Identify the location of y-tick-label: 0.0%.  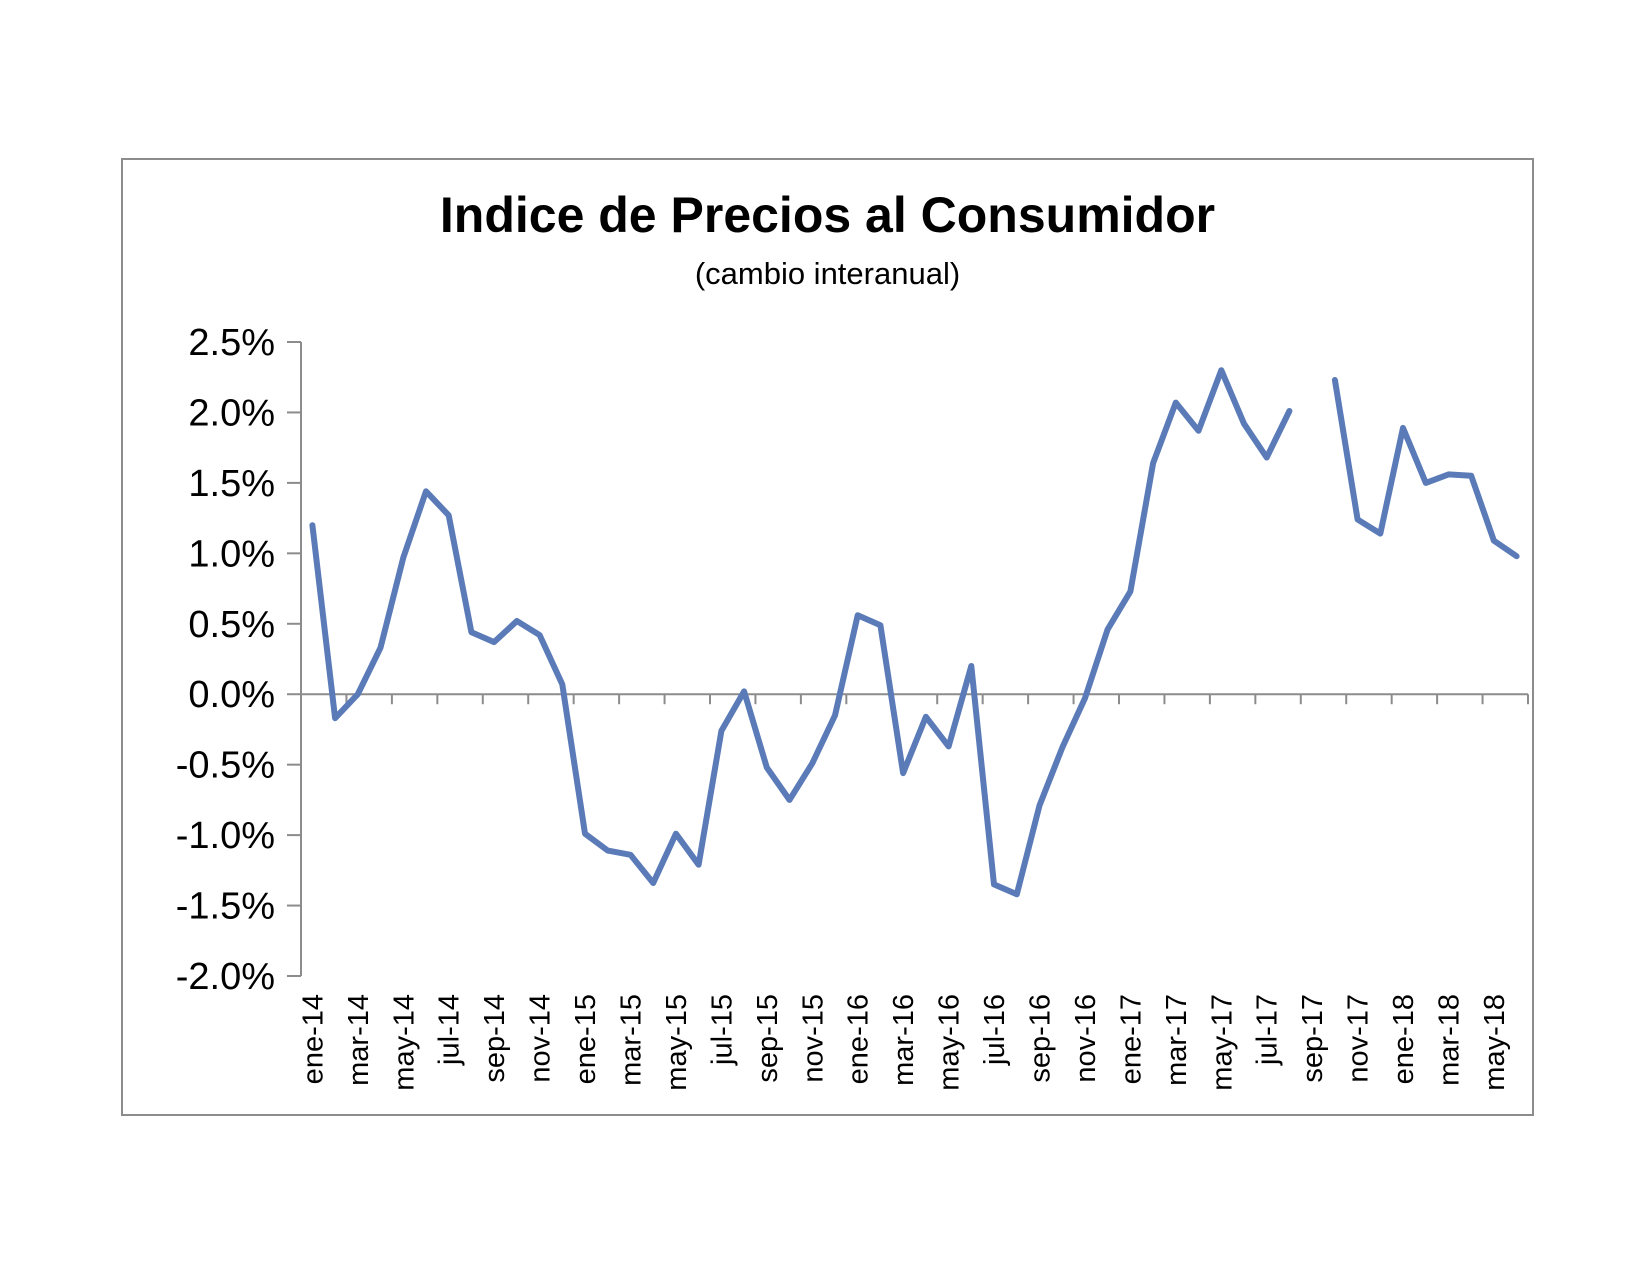
(231, 695).